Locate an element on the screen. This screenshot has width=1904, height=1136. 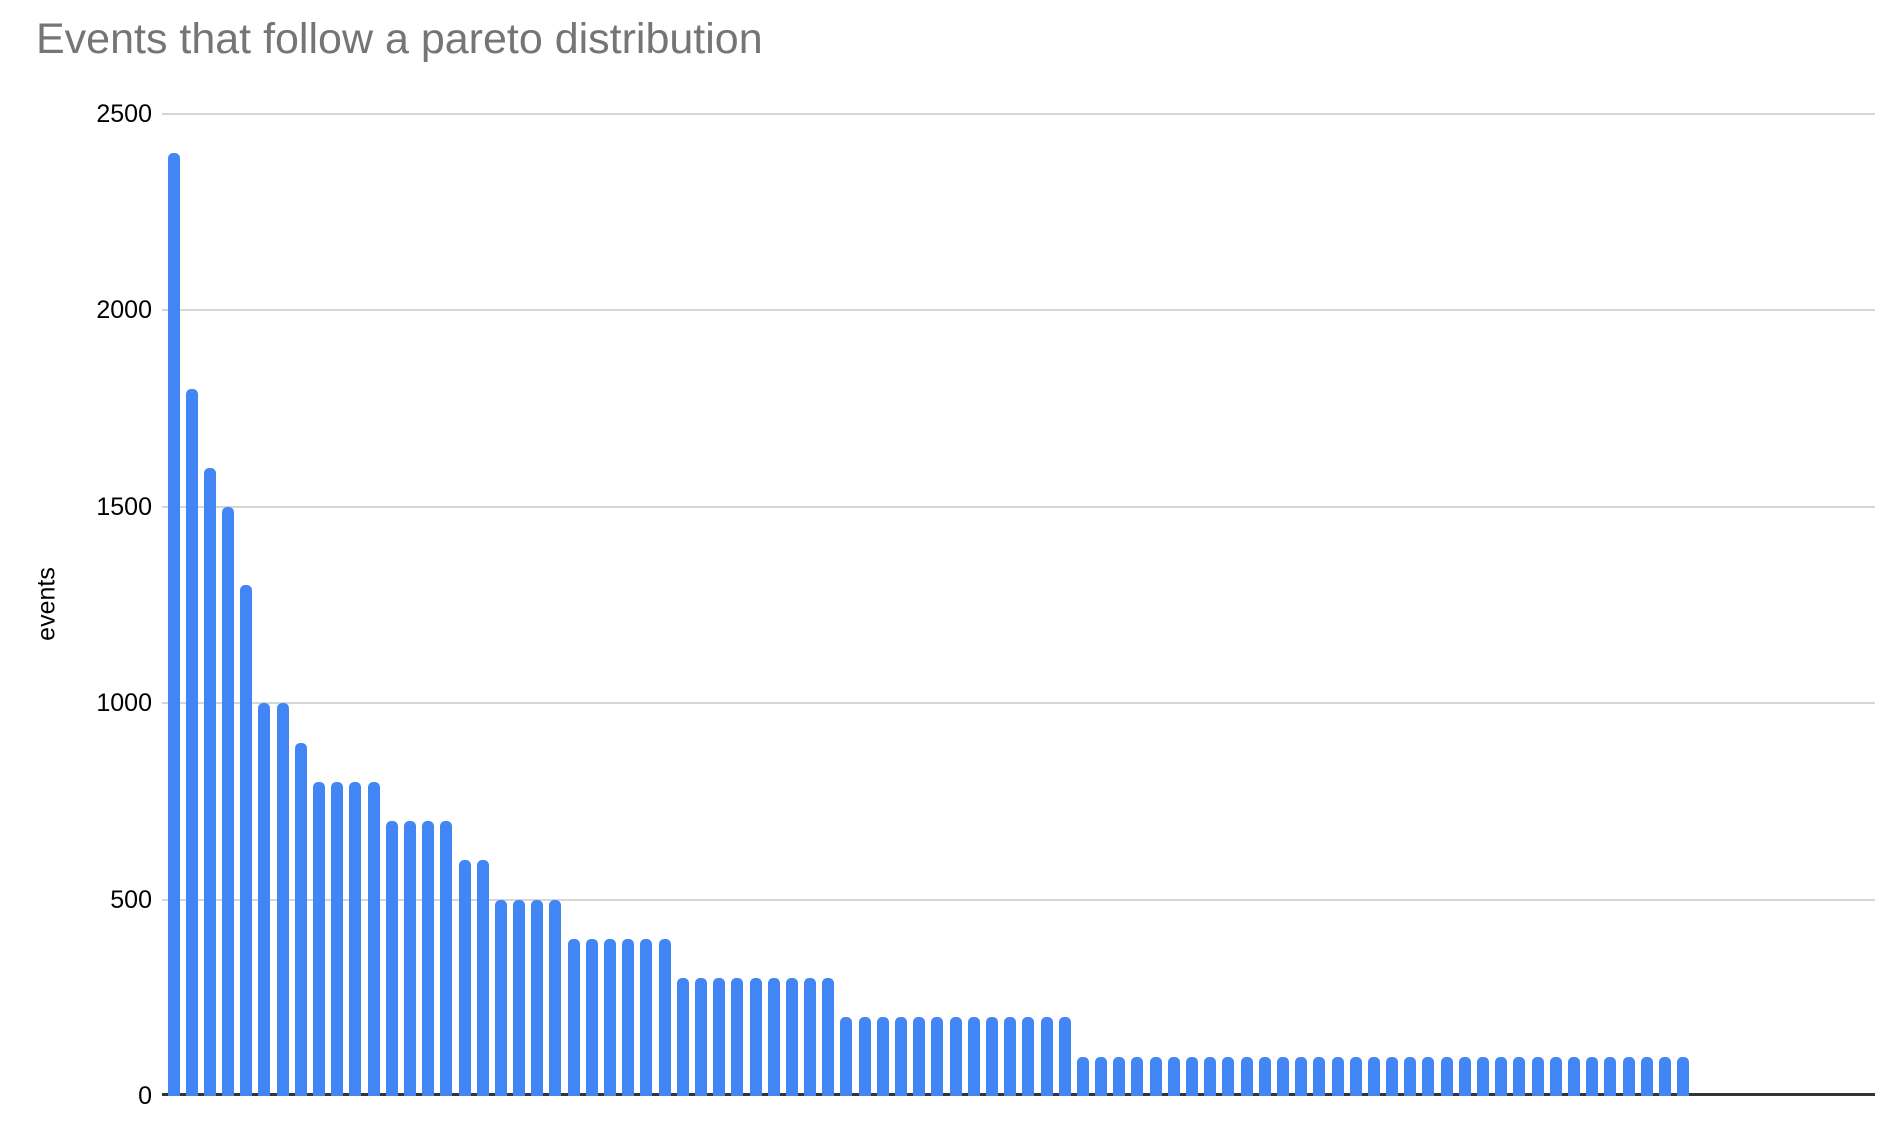
y-tick-label: 1000 is located at coordinates (124, 703).